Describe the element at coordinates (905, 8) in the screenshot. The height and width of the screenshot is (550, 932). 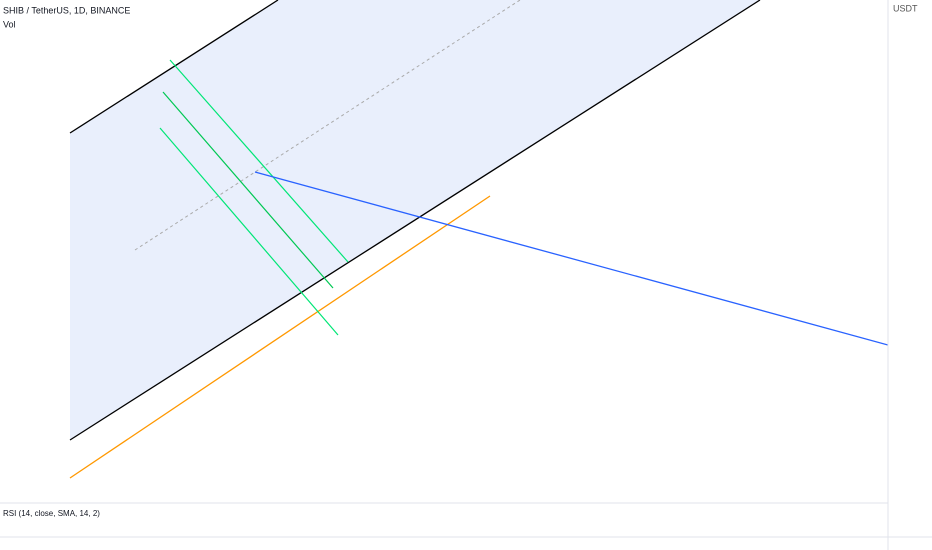
I see `currency: USDT` at that location.